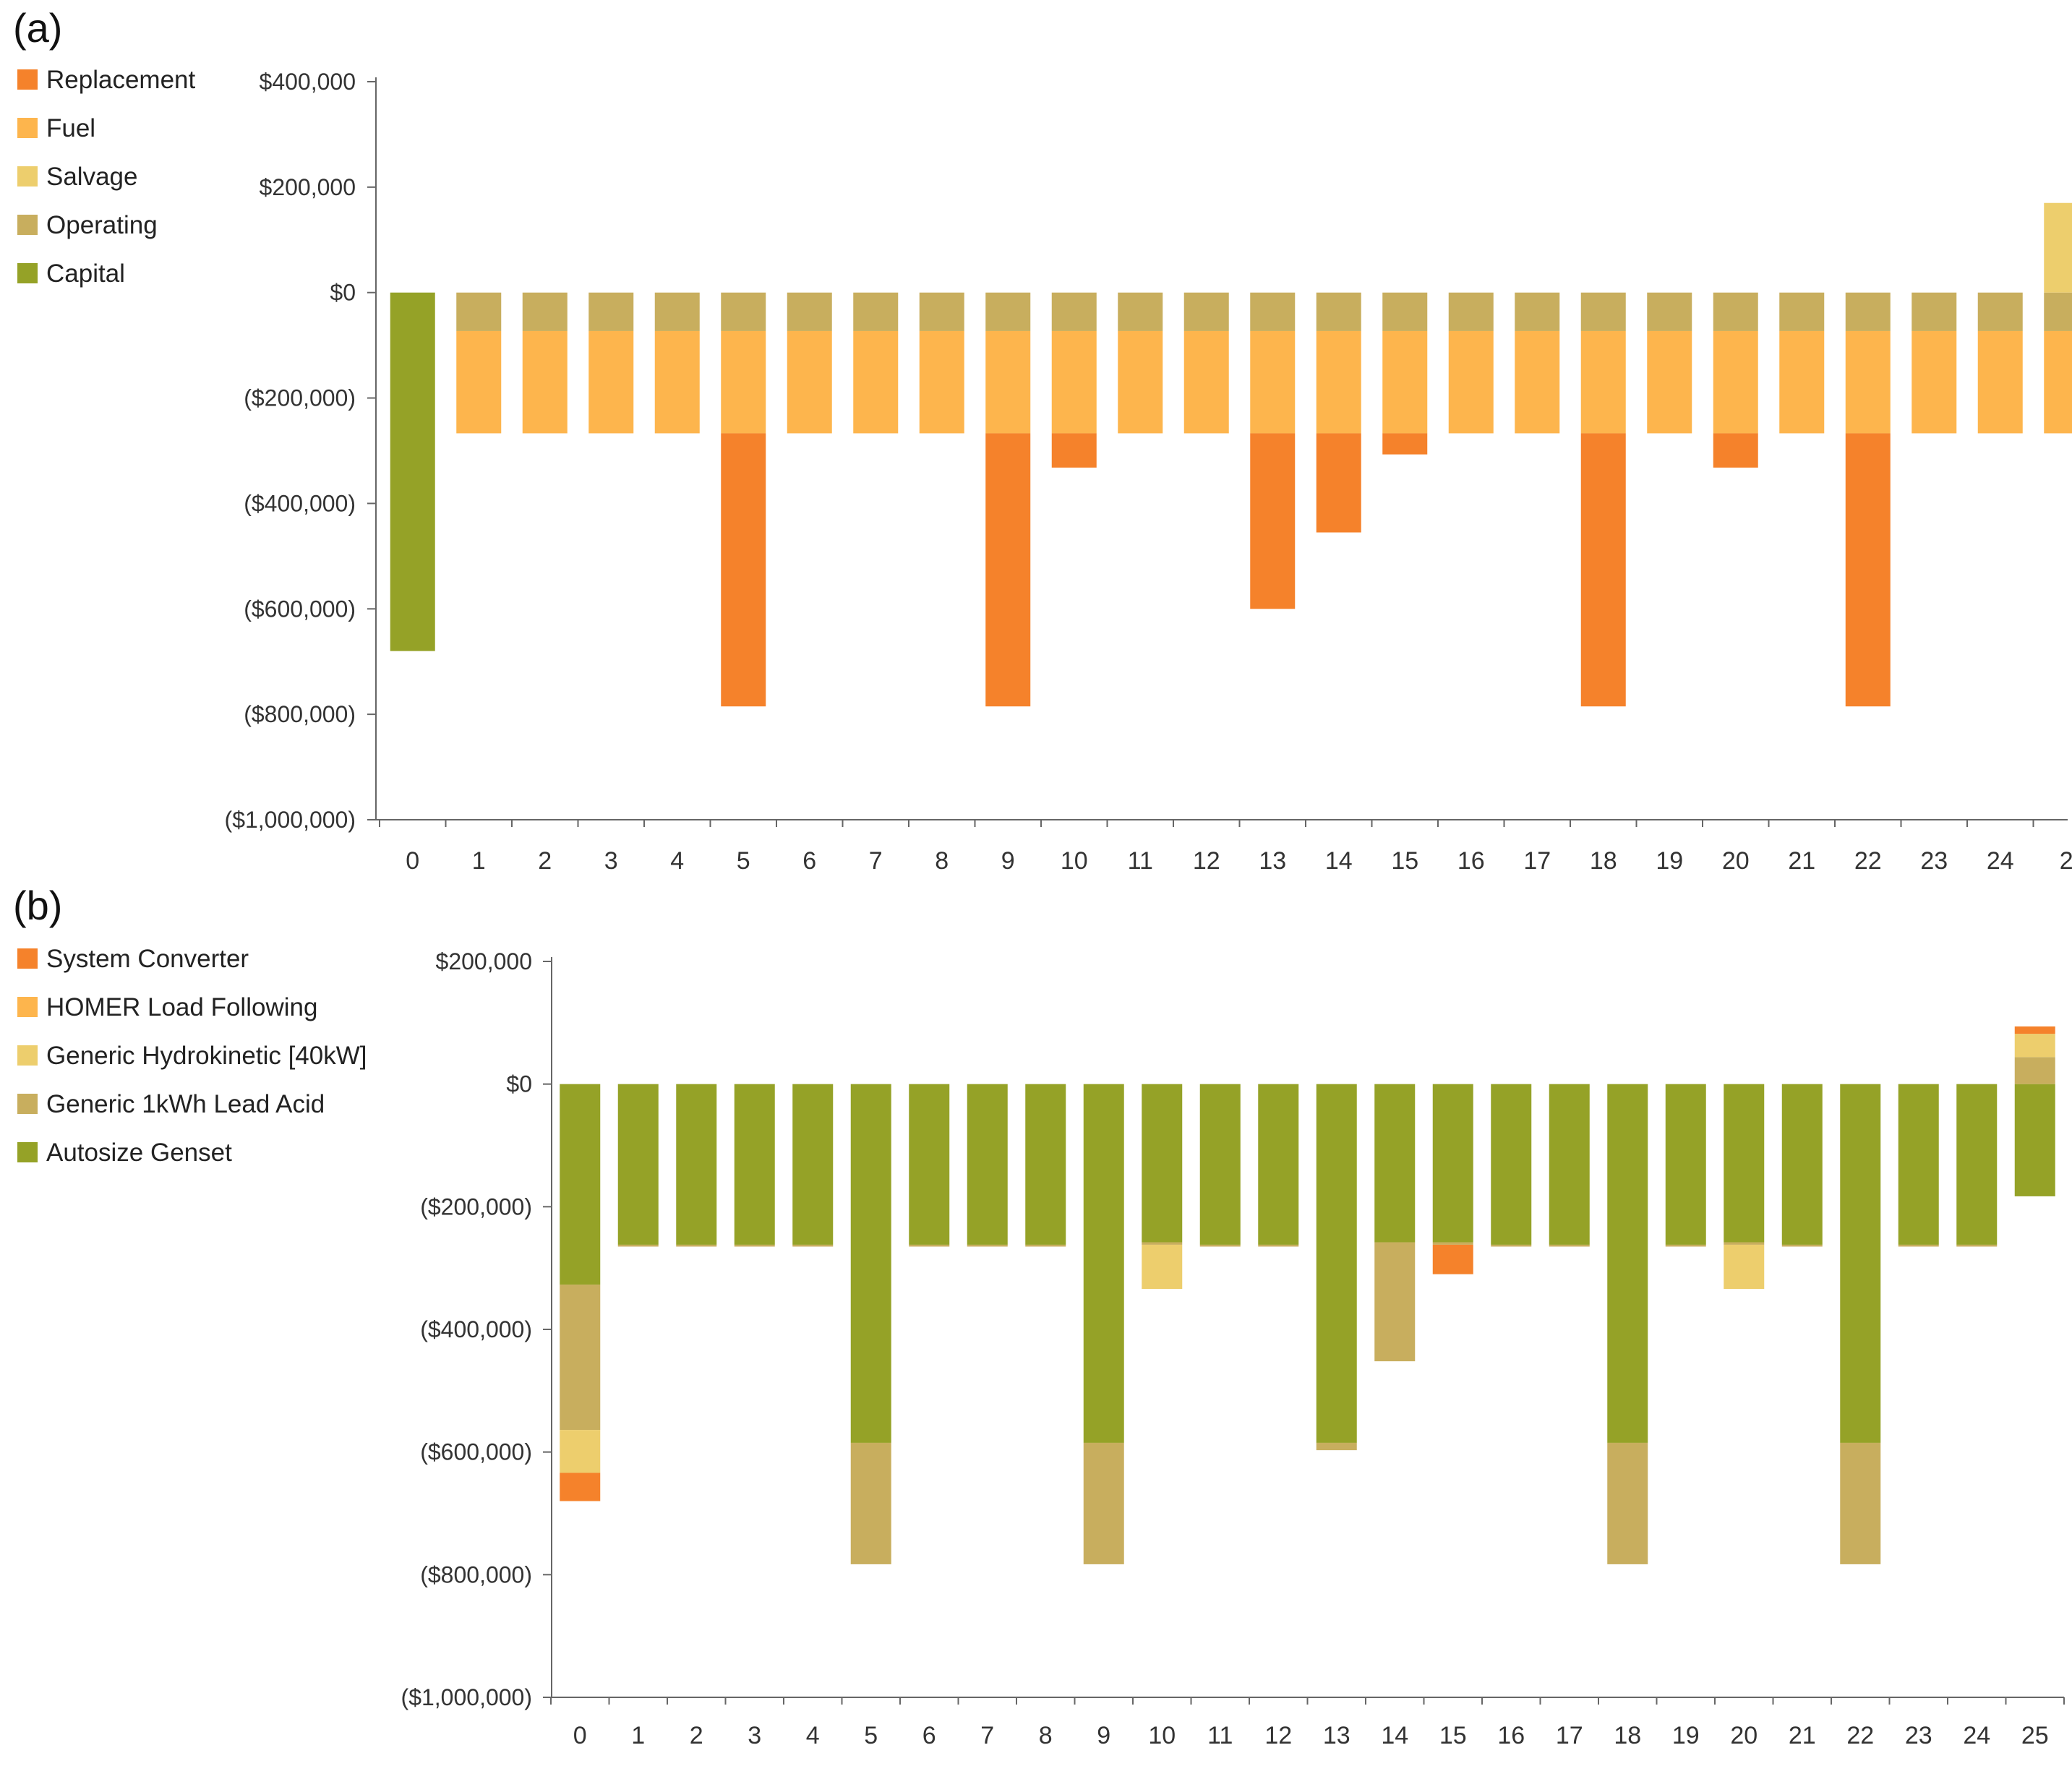 The image size is (2072, 1766). Describe the element at coordinates (139, 1153) in the screenshot. I see `legend-label: Autosize Genset` at that location.